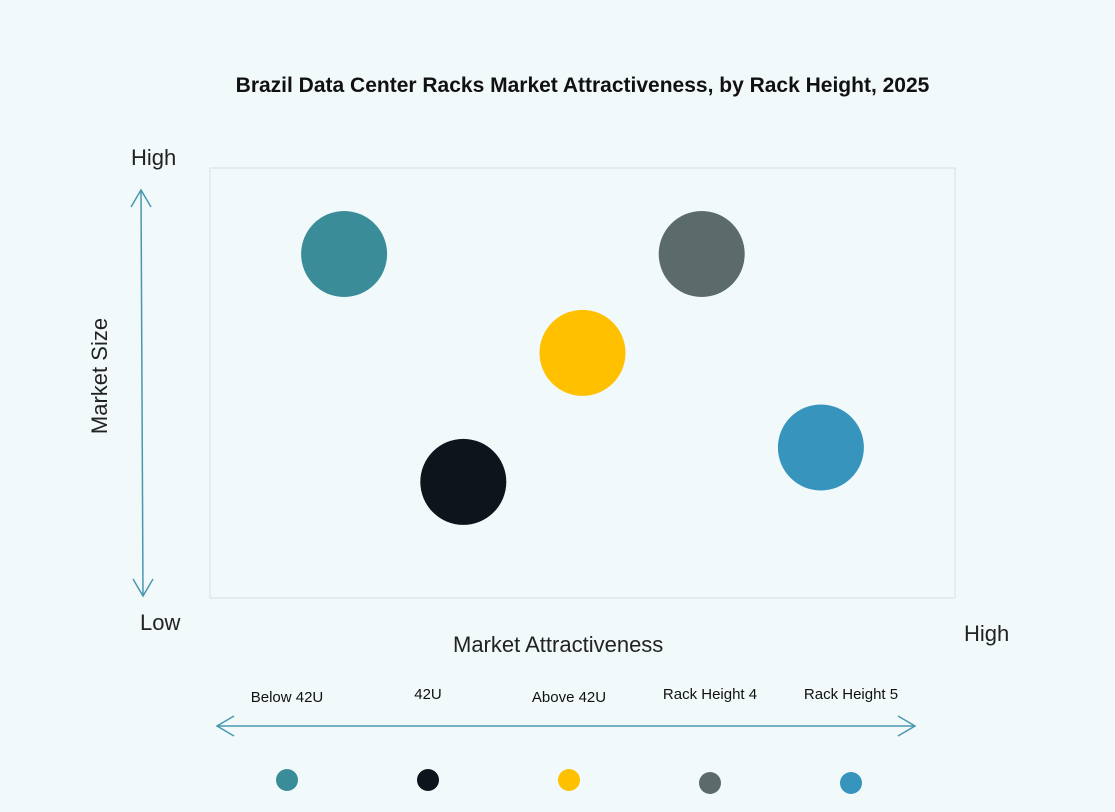  Describe the element at coordinates (154, 157) in the screenshot. I see `y-high-label: High` at that location.